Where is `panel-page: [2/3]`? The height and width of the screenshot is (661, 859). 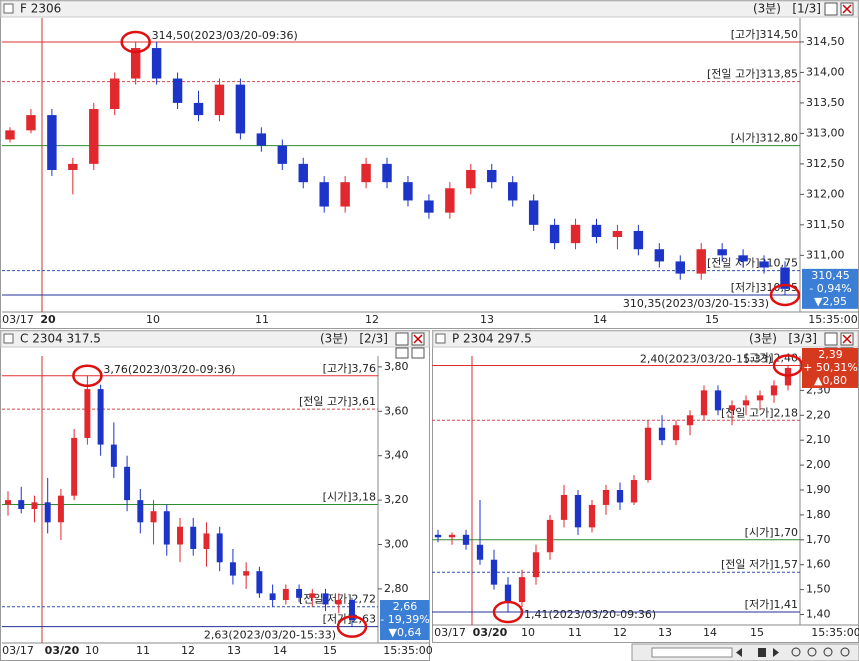
panel-page: [2/3] is located at coordinates (373, 339).